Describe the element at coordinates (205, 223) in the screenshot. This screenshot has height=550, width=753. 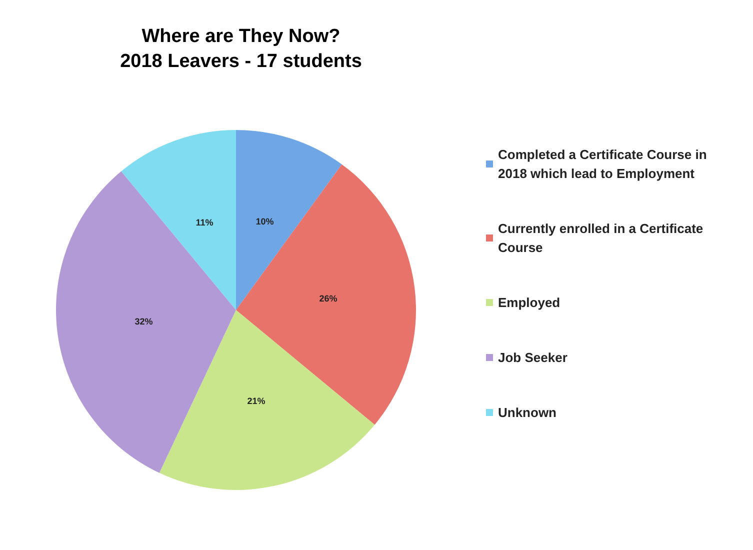
I see `data-label: 11%` at that location.